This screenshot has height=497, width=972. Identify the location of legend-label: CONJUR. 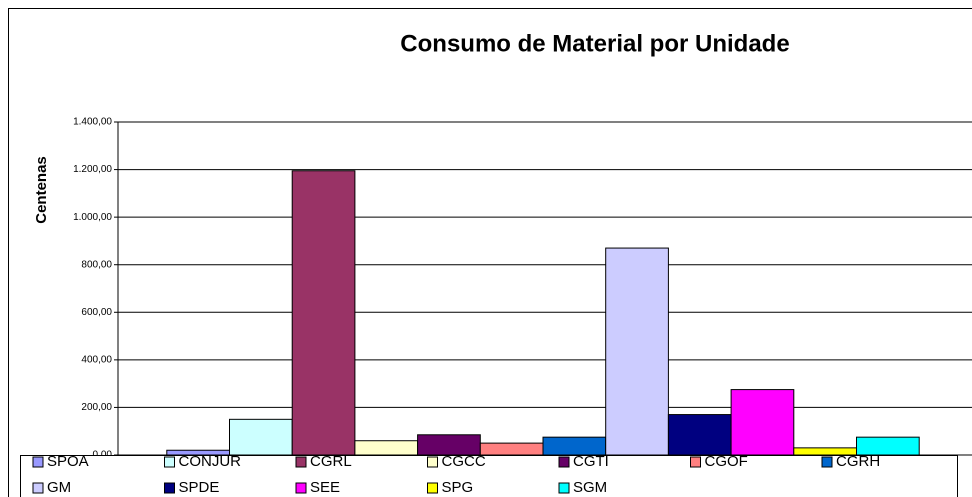
(210, 461).